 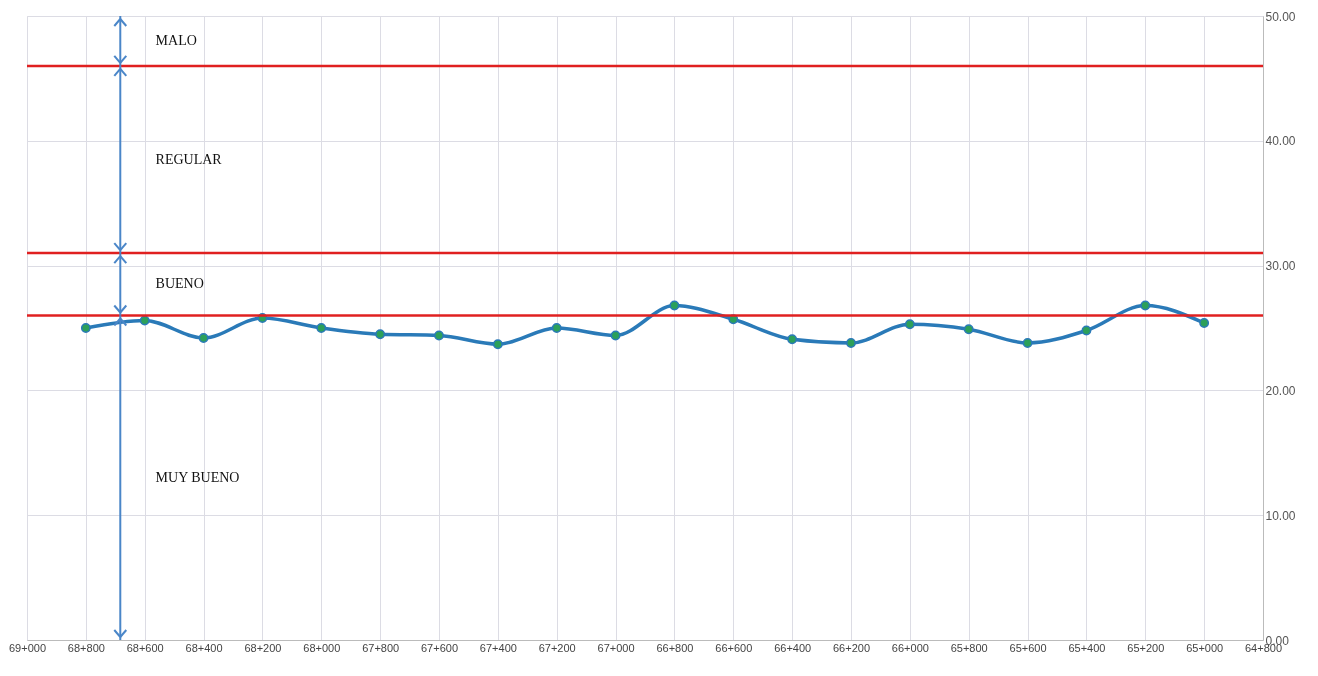 I want to click on annotation: REGULAR, so click(x=189, y=159).